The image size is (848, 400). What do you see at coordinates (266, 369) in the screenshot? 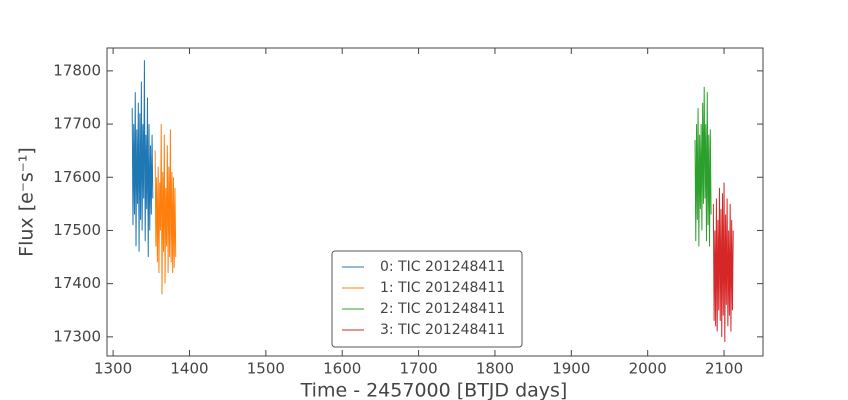
I see `x-tick-label: 1500` at bounding box center [266, 369].